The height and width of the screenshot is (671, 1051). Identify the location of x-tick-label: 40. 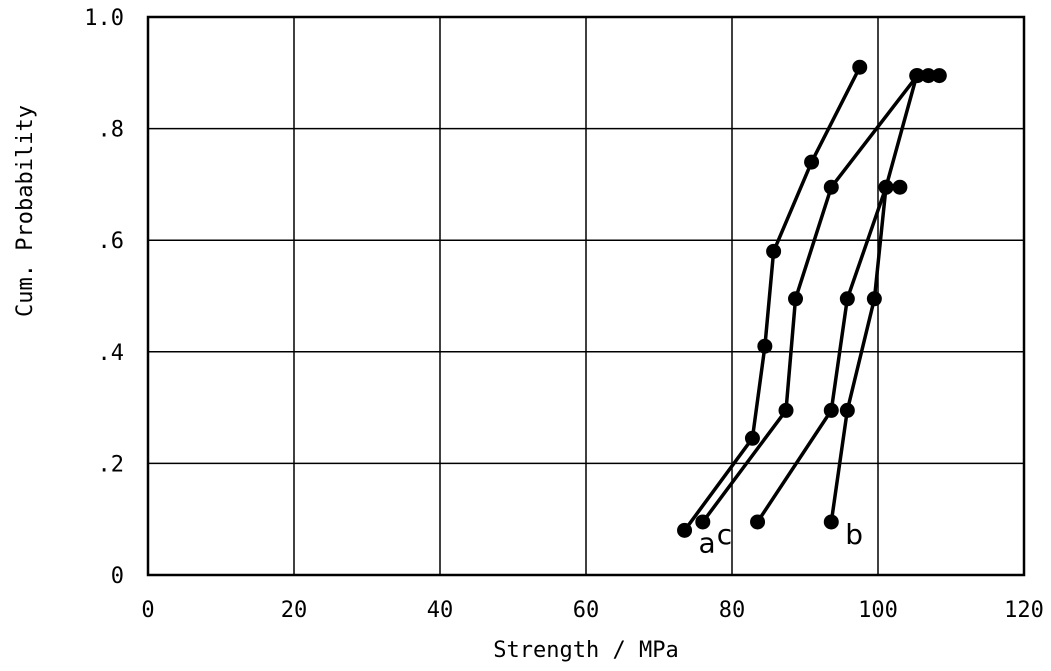
(440, 610).